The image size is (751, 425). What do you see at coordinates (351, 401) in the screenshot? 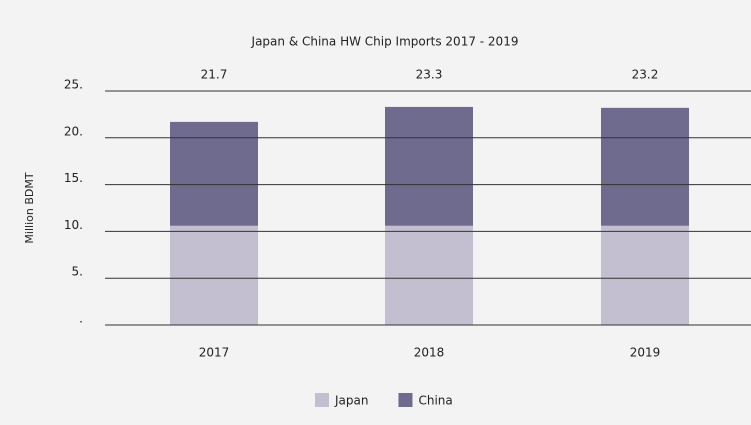
I see `legend-label: Japan` at bounding box center [351, 401].